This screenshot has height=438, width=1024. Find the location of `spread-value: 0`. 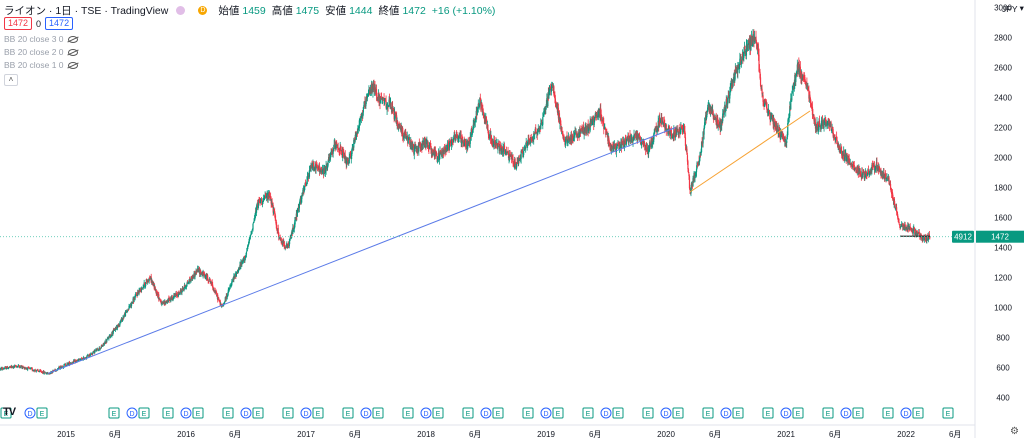

spread-value: 0 is located at coordinates (39, 23).